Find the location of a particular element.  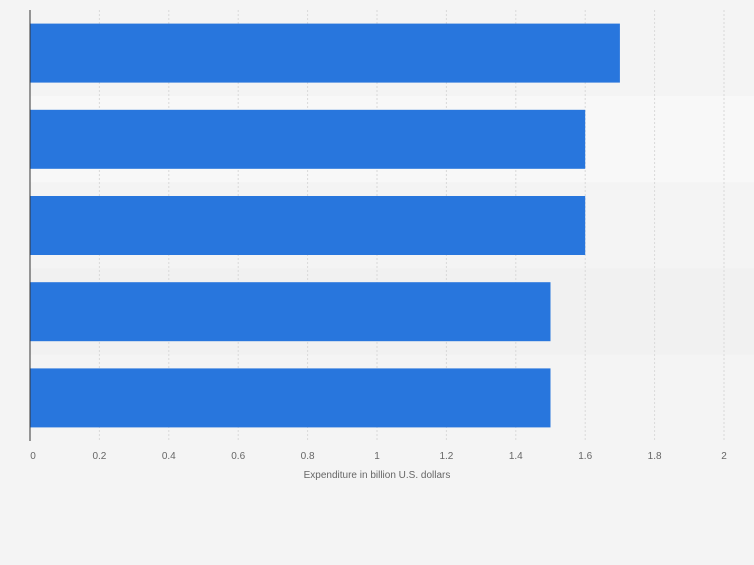

x-tick-label: 1.8 is located at coordinates (655, 456).